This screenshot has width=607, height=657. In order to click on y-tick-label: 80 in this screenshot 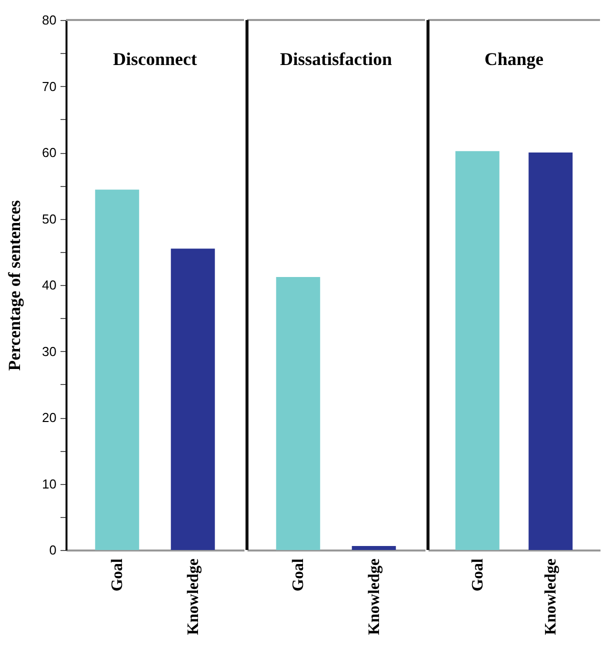, I will do `click(49, 20)`.